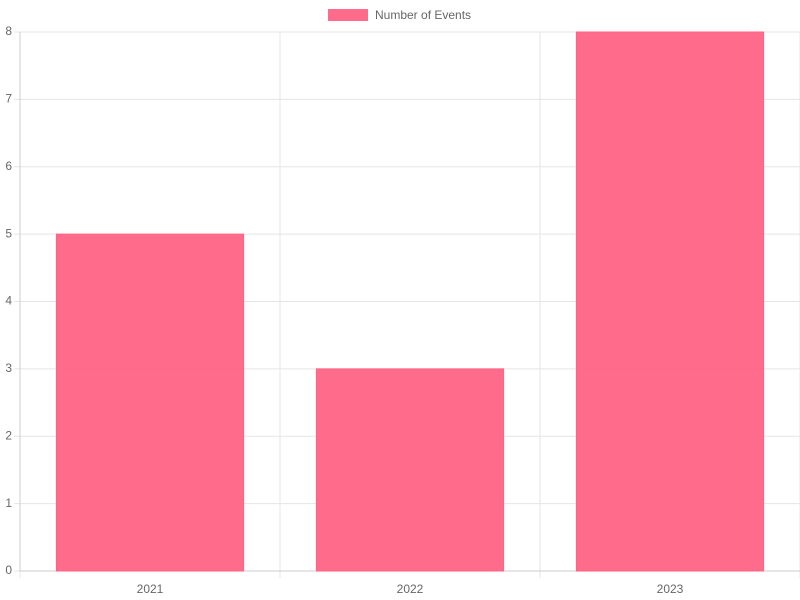 This screenshot has height=600, width=800. Describe the element at coordinates (8, 31) in the screenshot. I see `y-tick-label: 8` at that location.